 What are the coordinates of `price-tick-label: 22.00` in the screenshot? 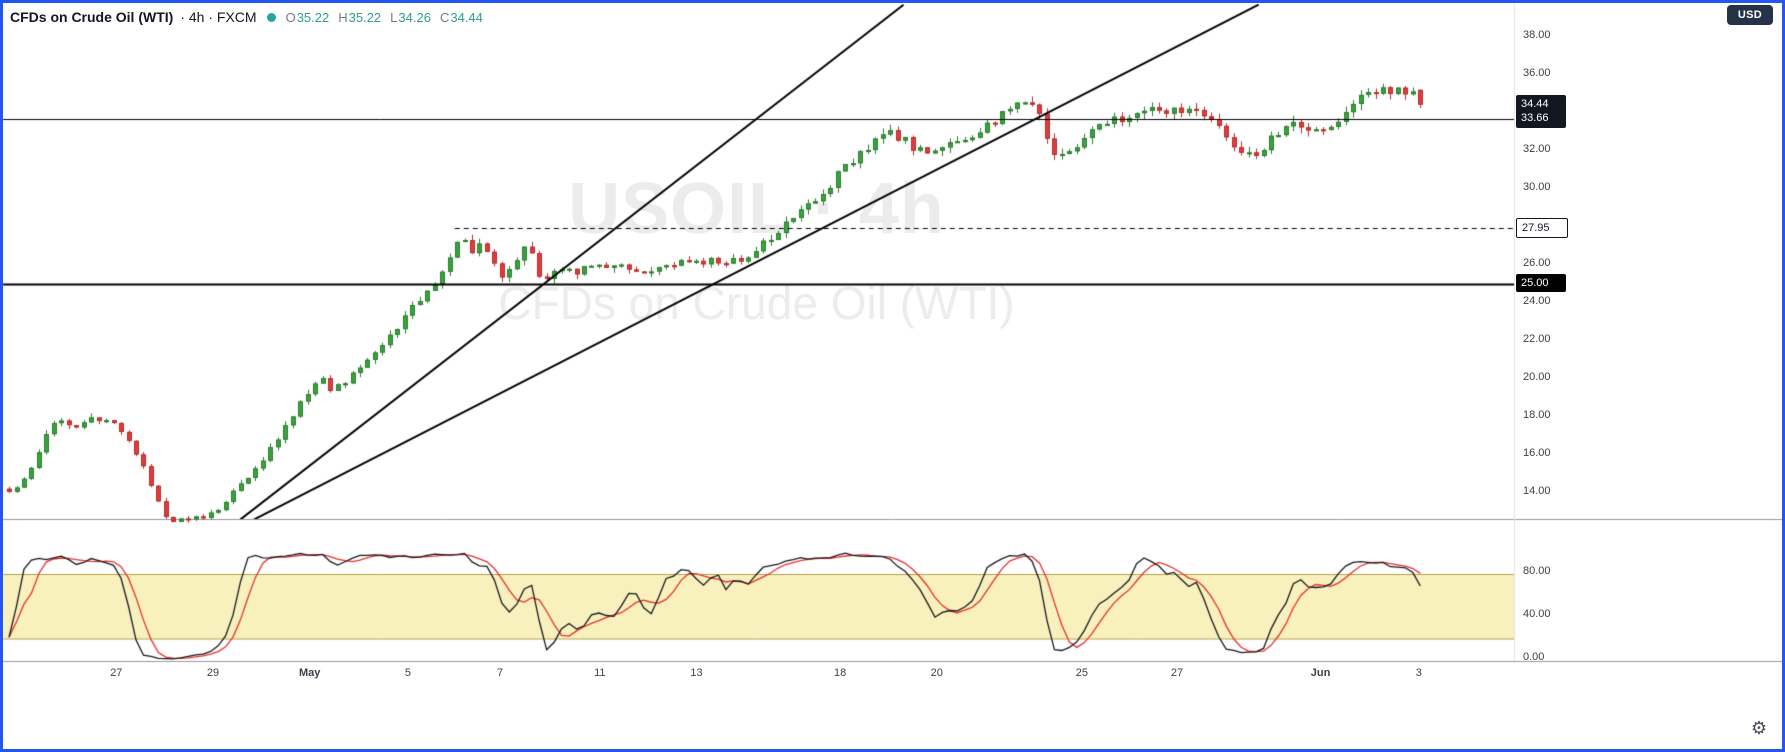 It's located at (1537, 339).